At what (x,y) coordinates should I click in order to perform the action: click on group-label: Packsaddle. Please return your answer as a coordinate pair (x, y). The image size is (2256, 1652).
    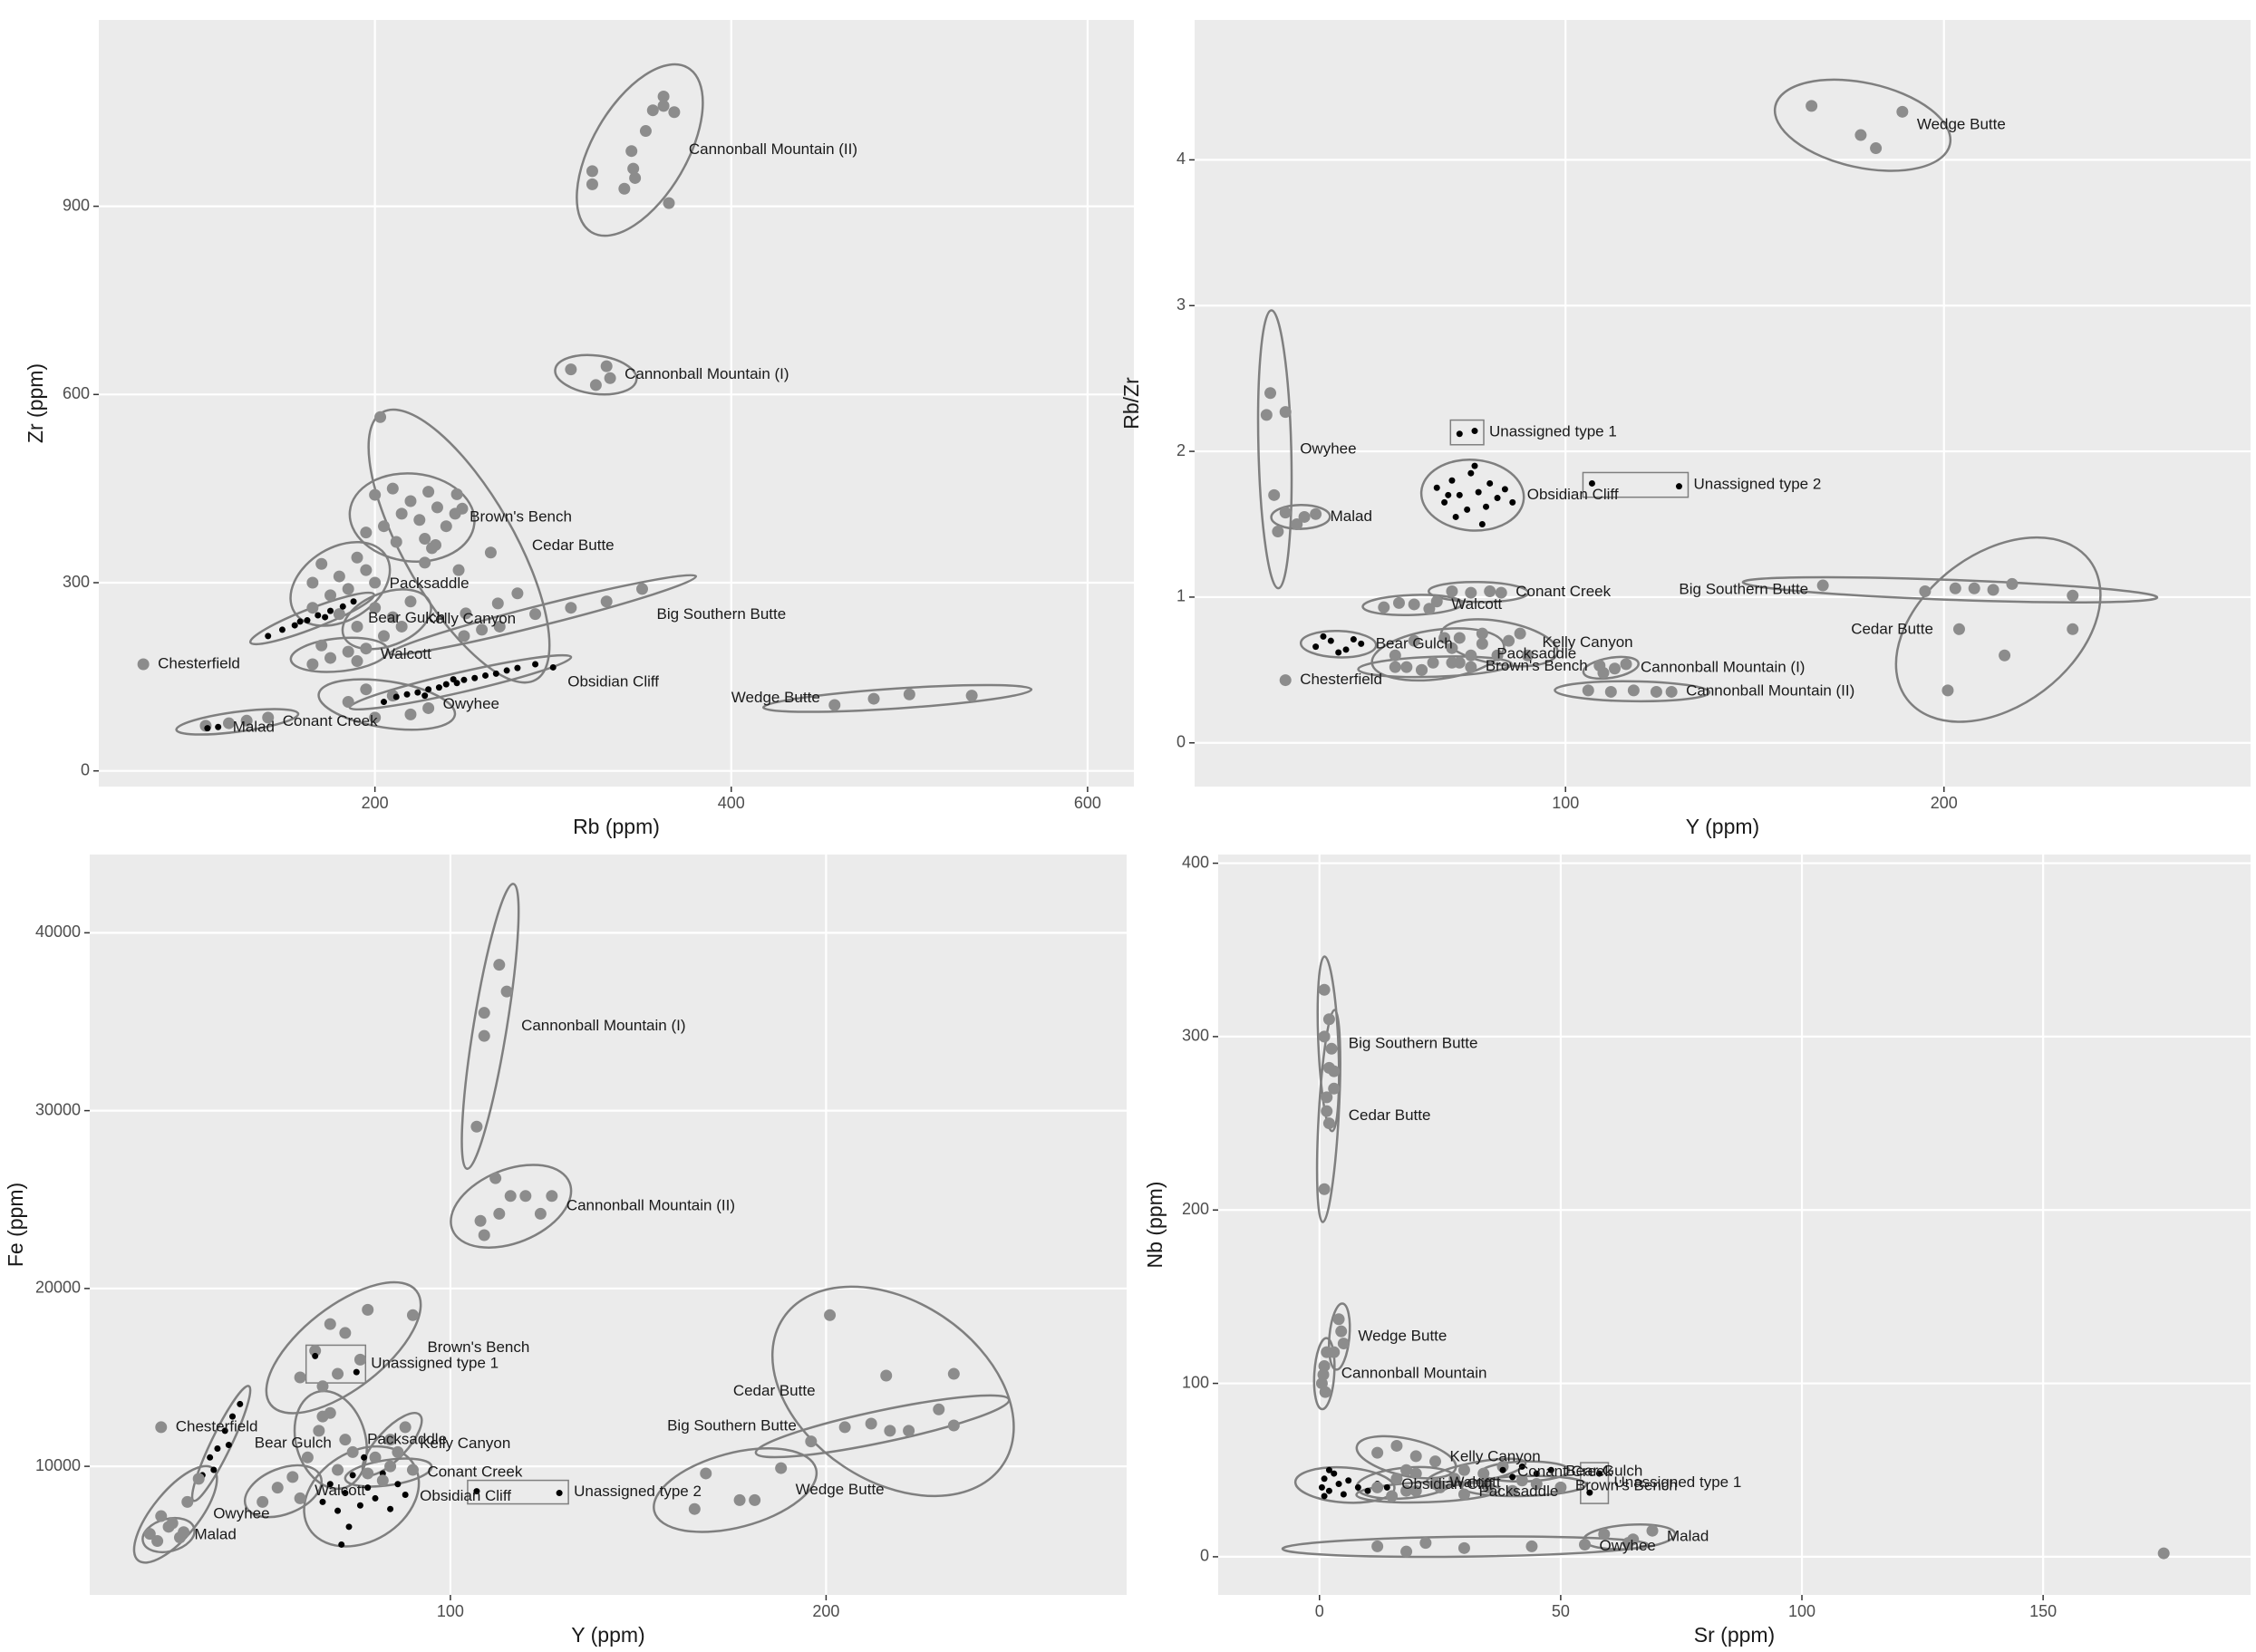
    Looking at the image, I should click on (1536, 653).